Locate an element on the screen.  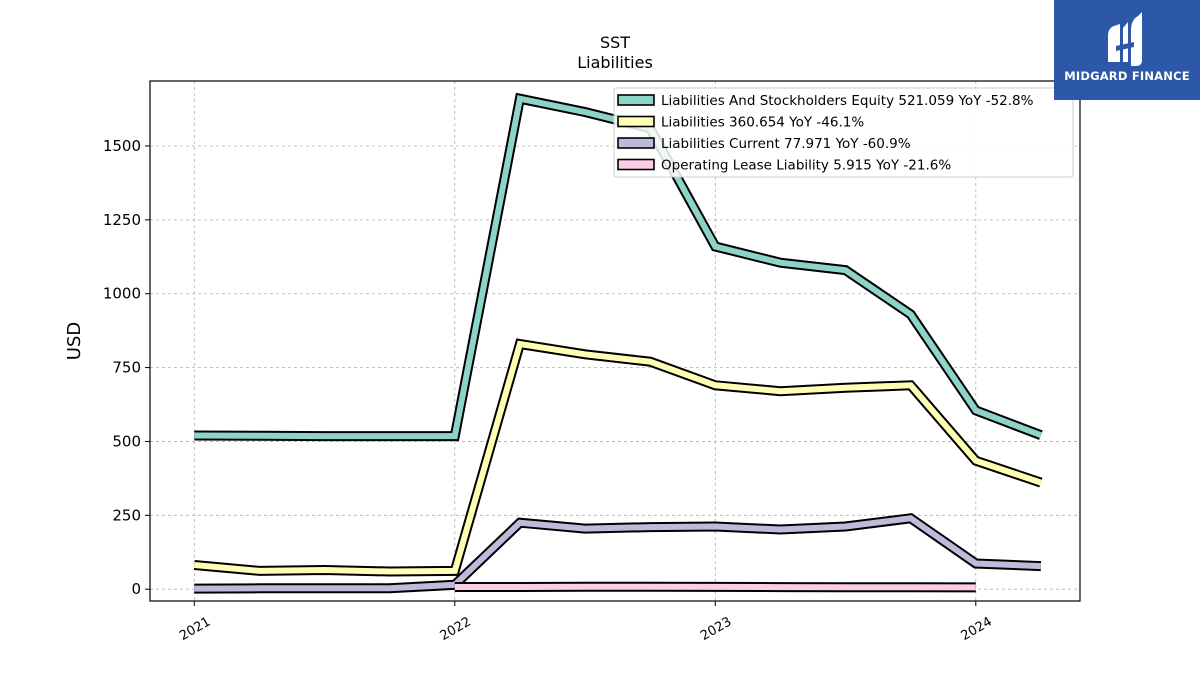
y-tick-label: 250 is located at coordinates (126, 515).